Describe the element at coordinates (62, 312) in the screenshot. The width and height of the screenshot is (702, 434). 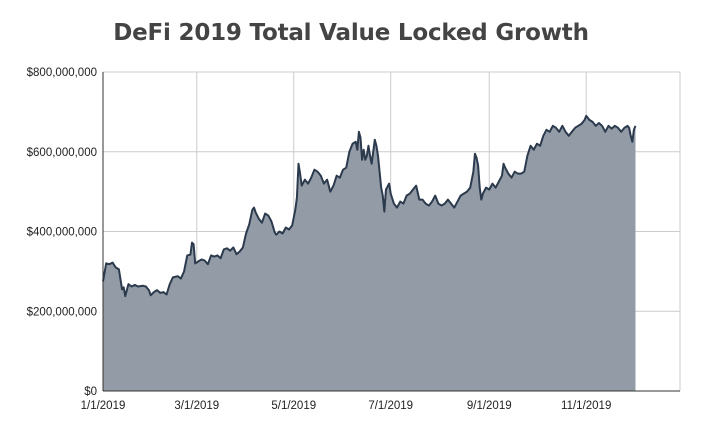
I see `y-tick-label: $200,000,000` at that location.